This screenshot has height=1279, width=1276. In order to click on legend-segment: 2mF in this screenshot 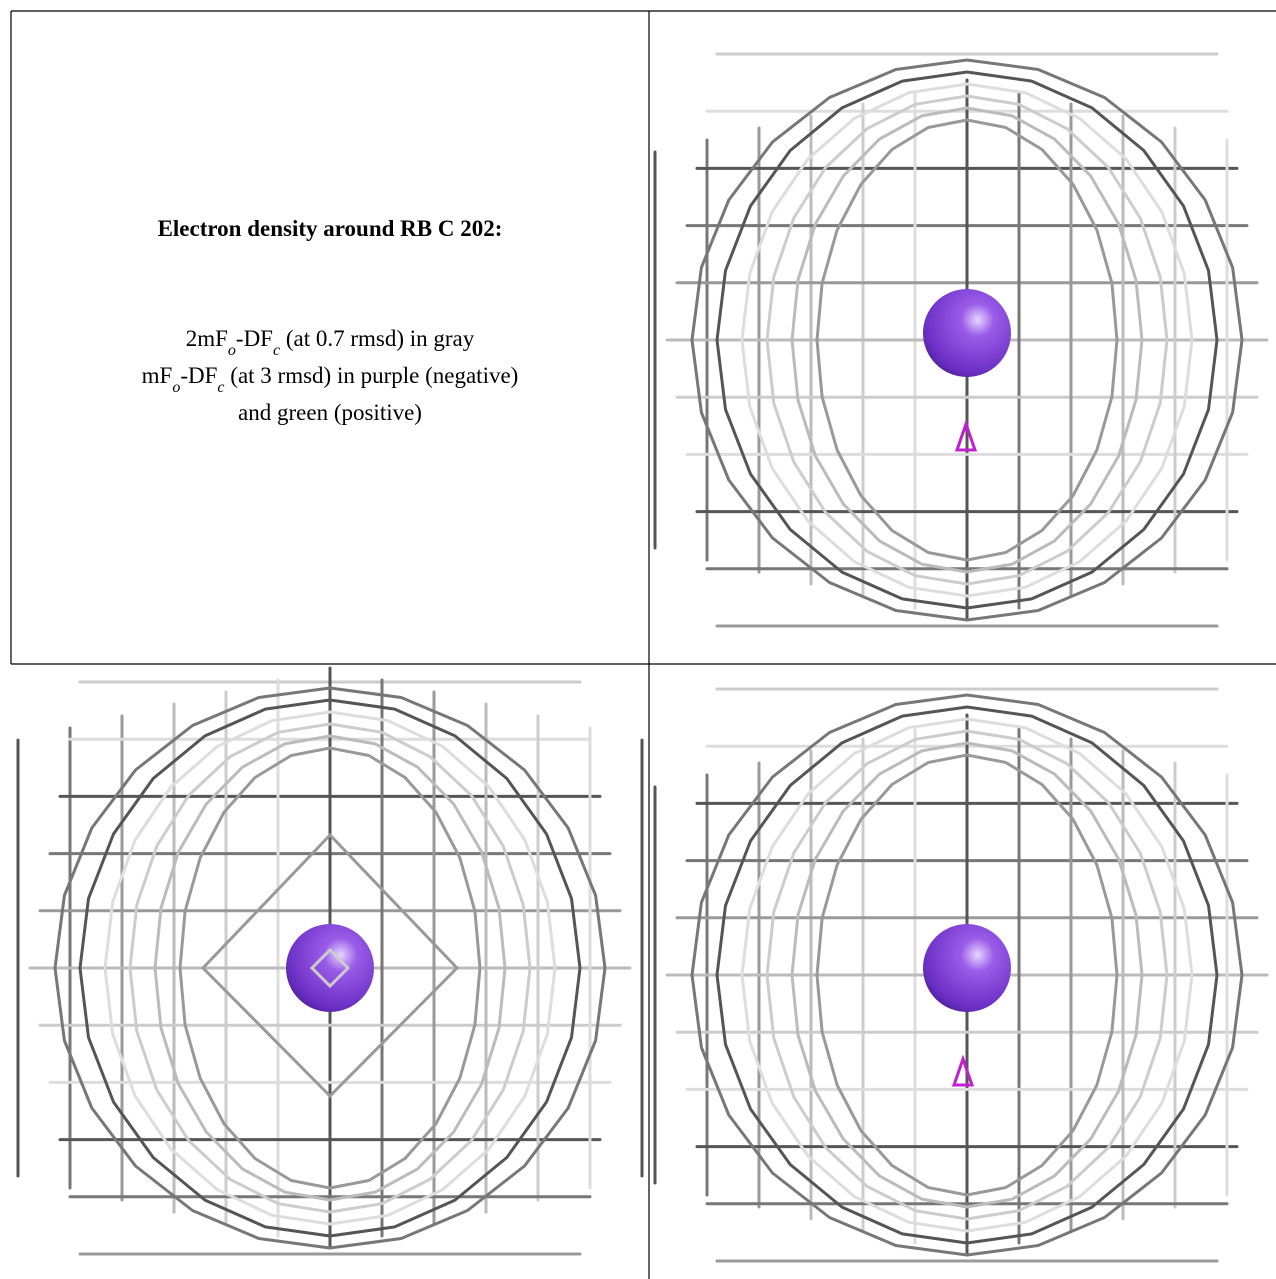, I will do `click(207, 338)`.